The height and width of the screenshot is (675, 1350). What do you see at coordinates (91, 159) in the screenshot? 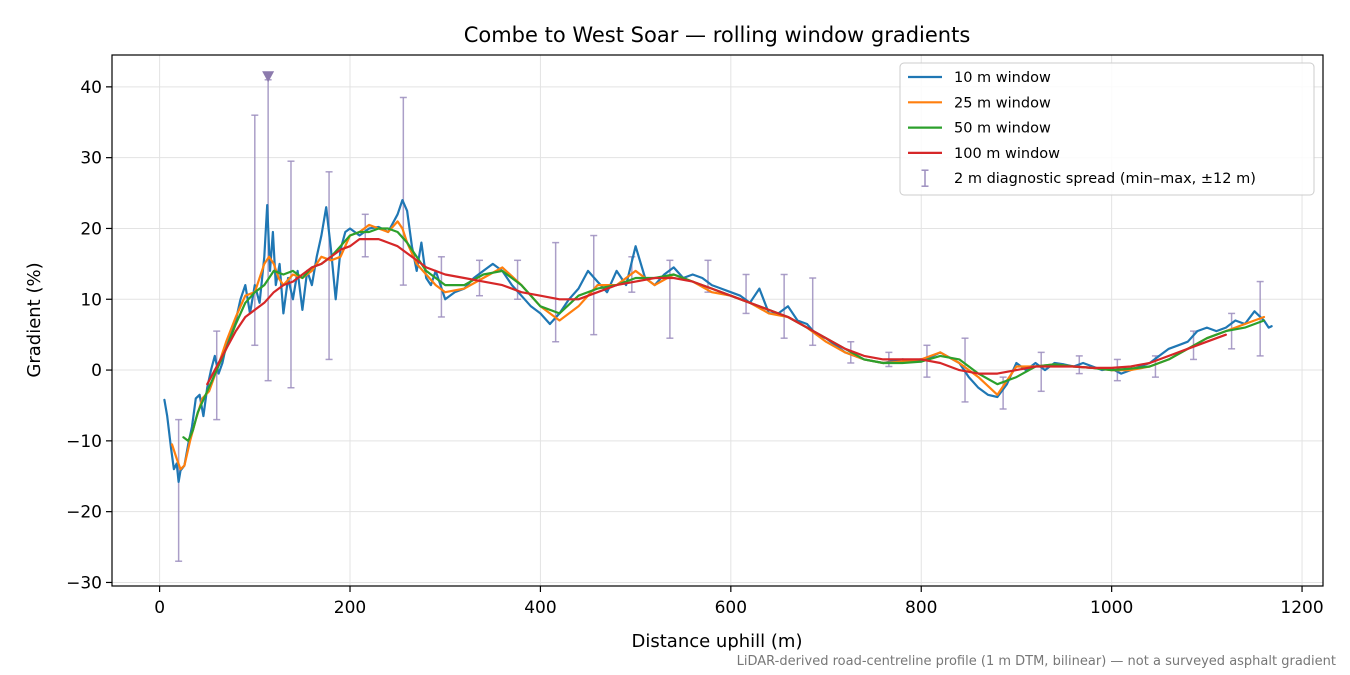
I see `y-tick-label: 30` at bounding box center [91, 159].